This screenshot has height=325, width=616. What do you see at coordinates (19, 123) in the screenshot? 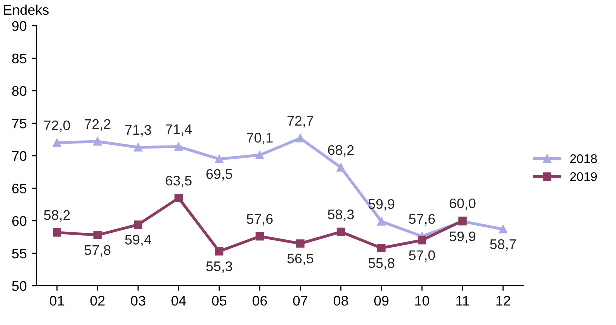
I see `y-tick-label: 75` at bounding box center [19, 123].